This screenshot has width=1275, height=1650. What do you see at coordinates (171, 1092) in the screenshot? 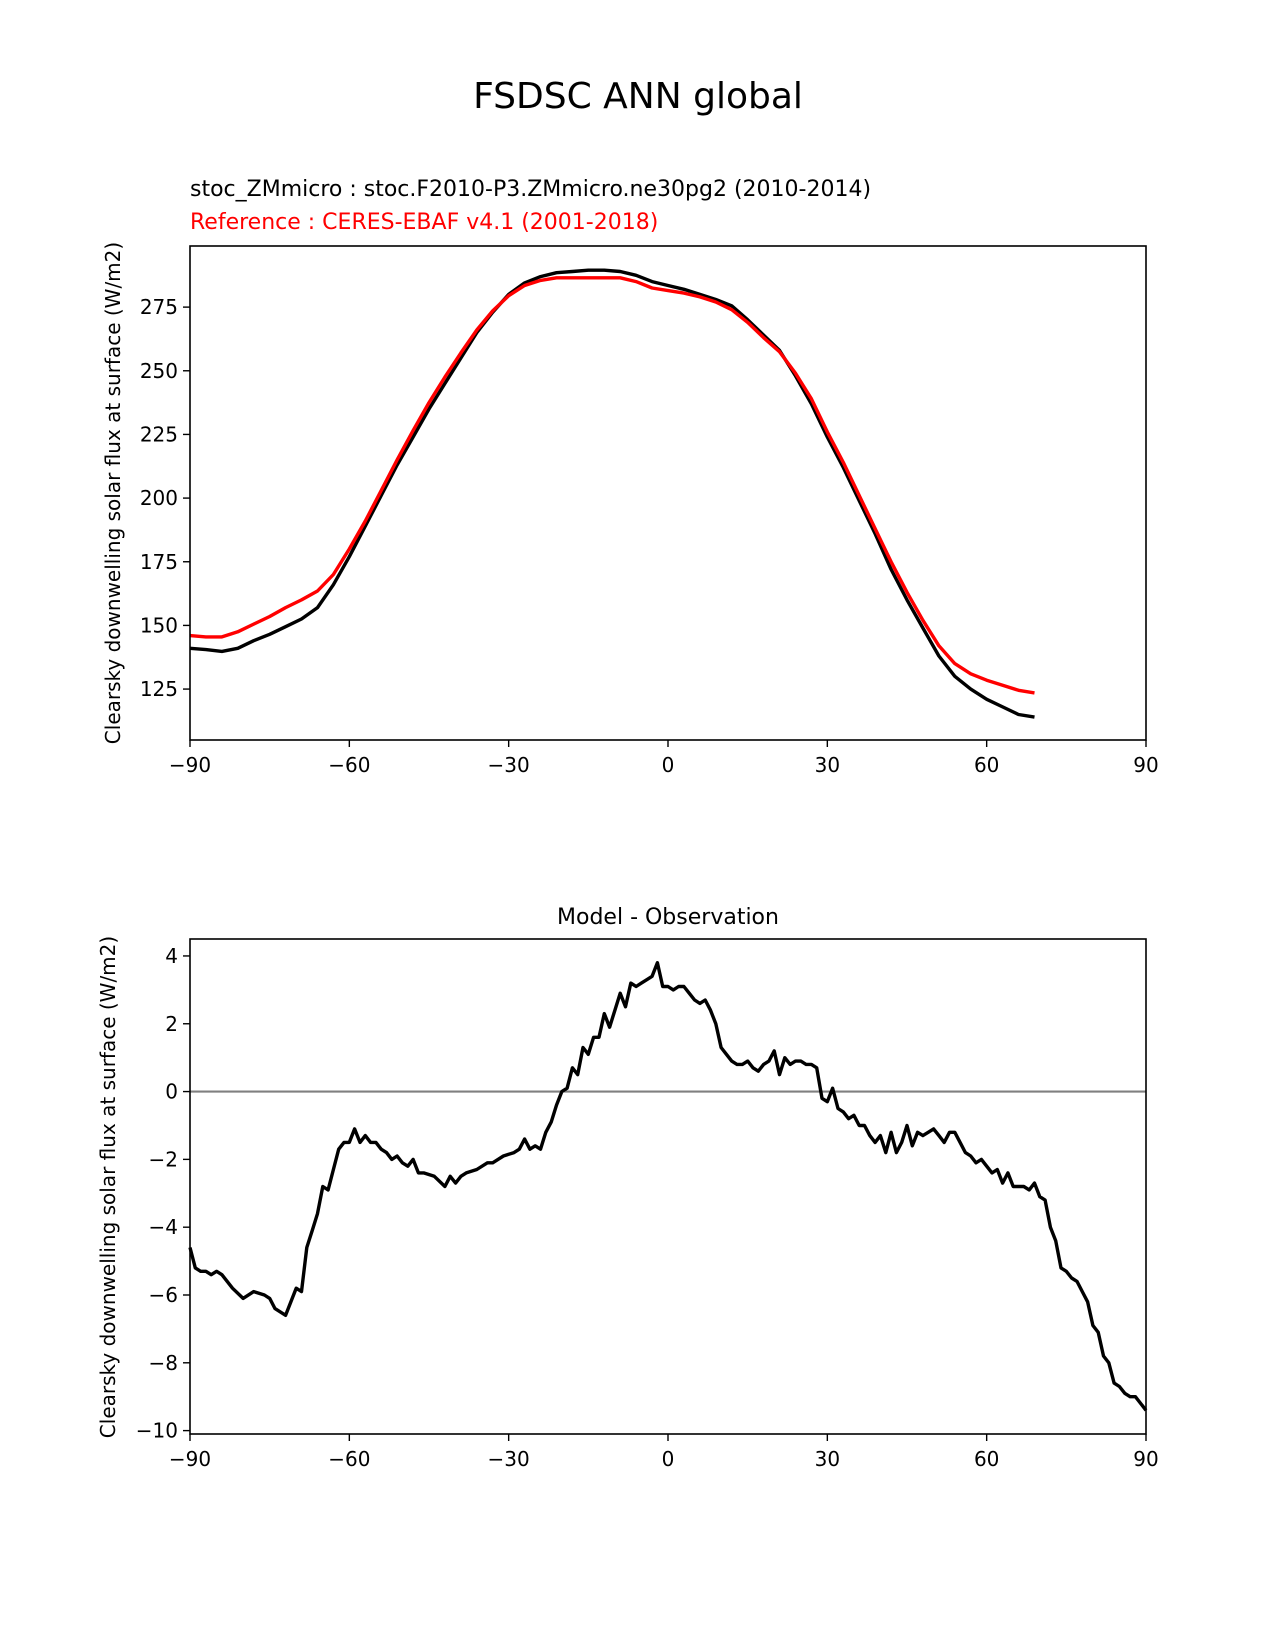
I see `y-tick-label: 0` at bounding box center [171, 1092].